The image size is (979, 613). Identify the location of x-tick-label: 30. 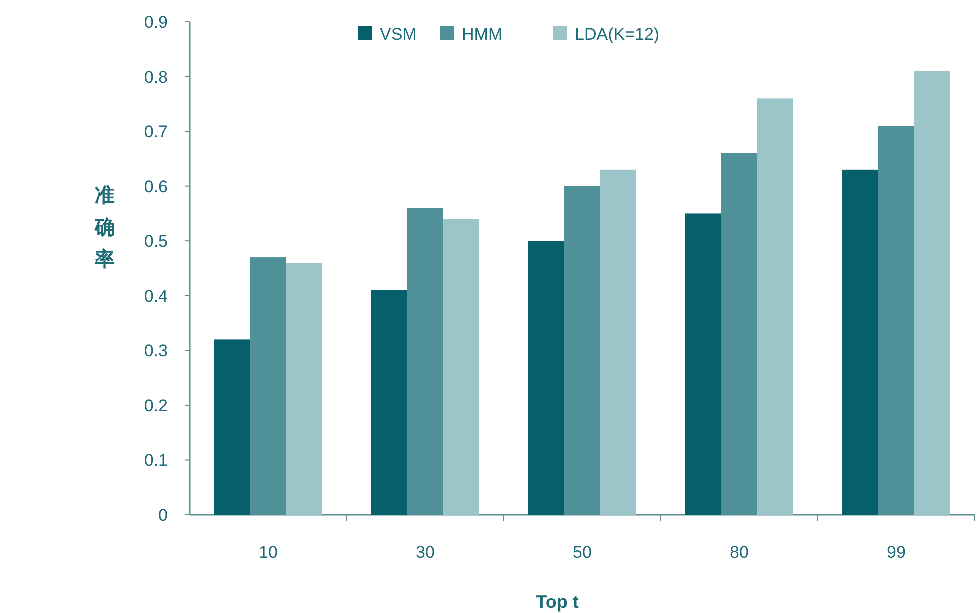
(425, 552).